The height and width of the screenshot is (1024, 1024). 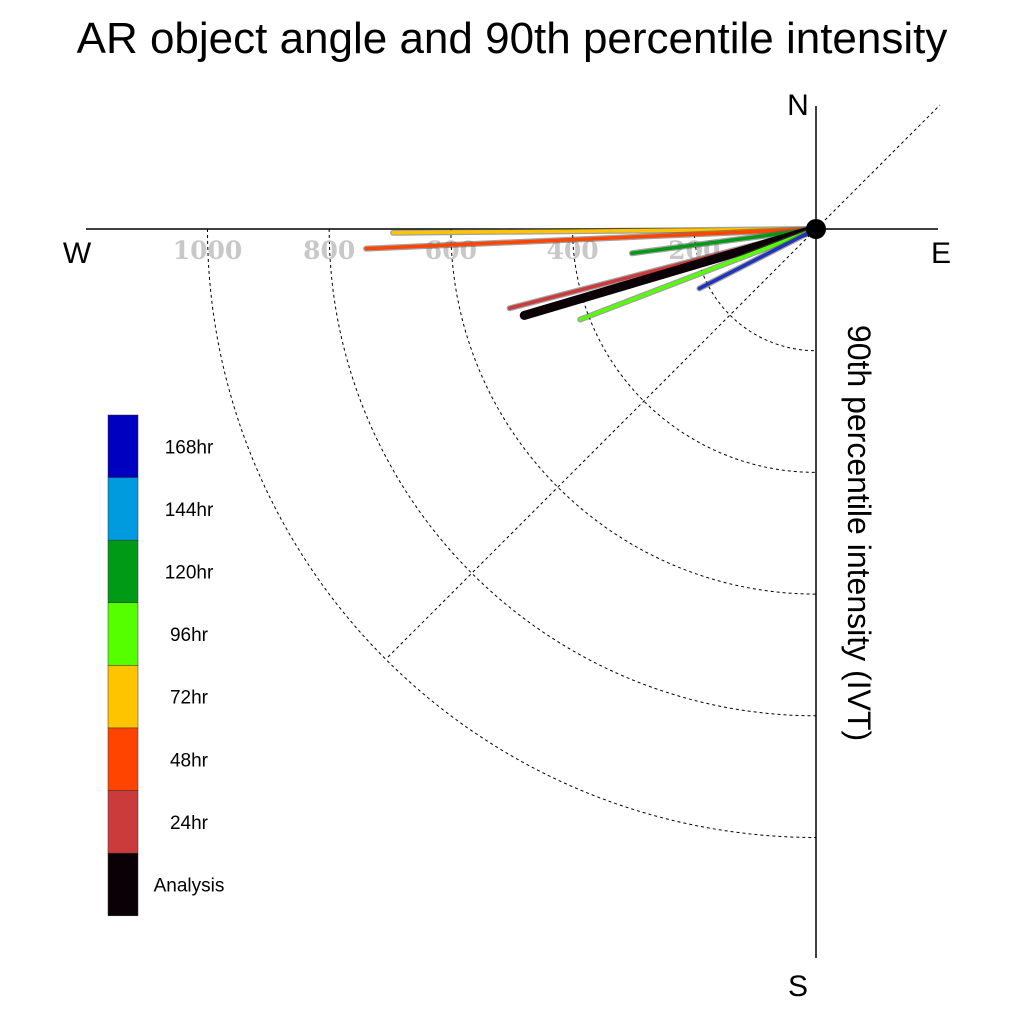 I want to click on legend-label: Analysis, so click(x=189, y=886).